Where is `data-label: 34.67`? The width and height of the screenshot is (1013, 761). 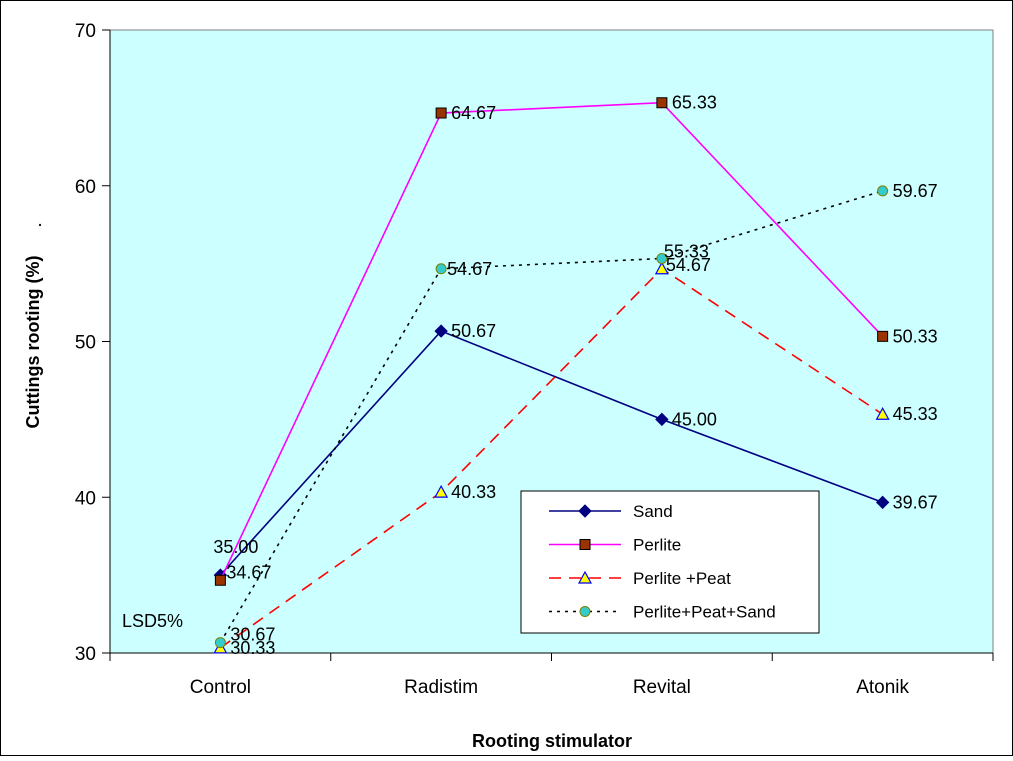 data-label: 34.67 is located at coordinates (248, 572).